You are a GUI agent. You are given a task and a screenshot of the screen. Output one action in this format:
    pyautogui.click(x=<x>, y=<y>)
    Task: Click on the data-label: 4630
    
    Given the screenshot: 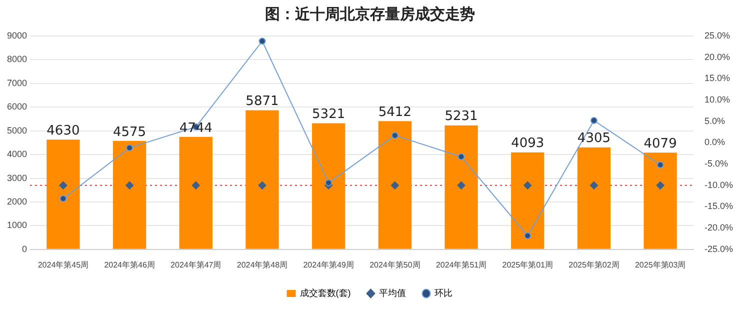 What is the action you would take?
    pyautogui.click(x=63, y=130)
    